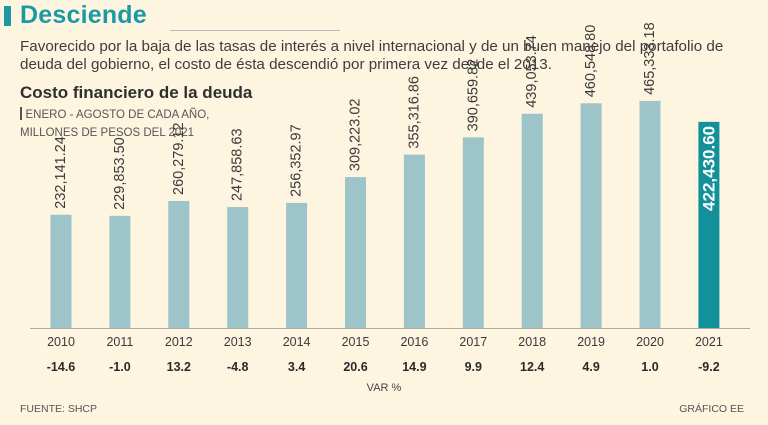 This screenshot has width=768, height=425. Describe the element at coordinates (21, 113) in the screenshot. I see `subtitle-rule` at that location.